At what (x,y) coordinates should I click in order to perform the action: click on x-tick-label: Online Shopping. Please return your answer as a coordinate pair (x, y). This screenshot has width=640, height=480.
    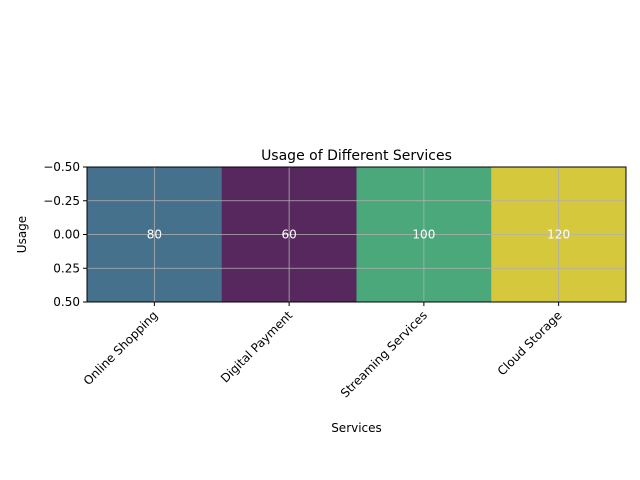
    Looking at the image, I should click on (121, 348).